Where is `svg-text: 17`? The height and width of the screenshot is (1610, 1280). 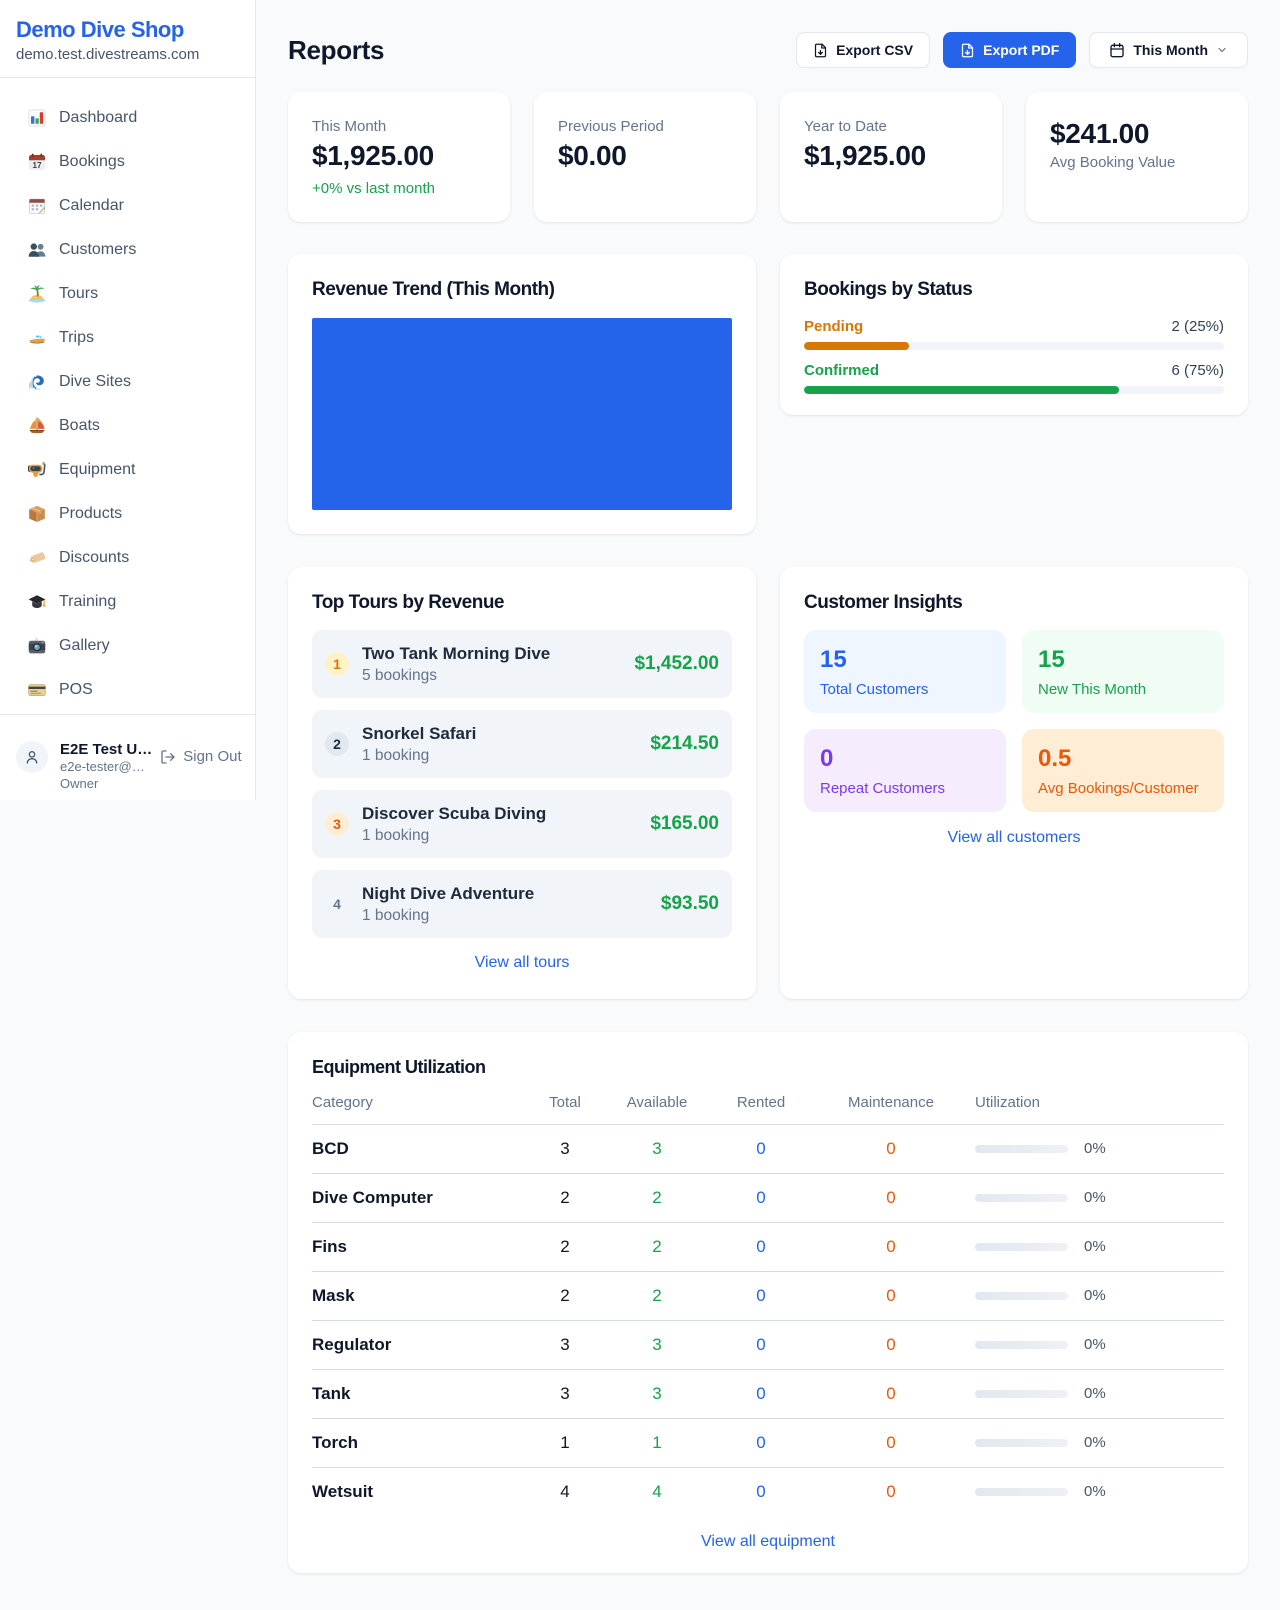
svg-text: 17 is located at coordinates (37, 165).